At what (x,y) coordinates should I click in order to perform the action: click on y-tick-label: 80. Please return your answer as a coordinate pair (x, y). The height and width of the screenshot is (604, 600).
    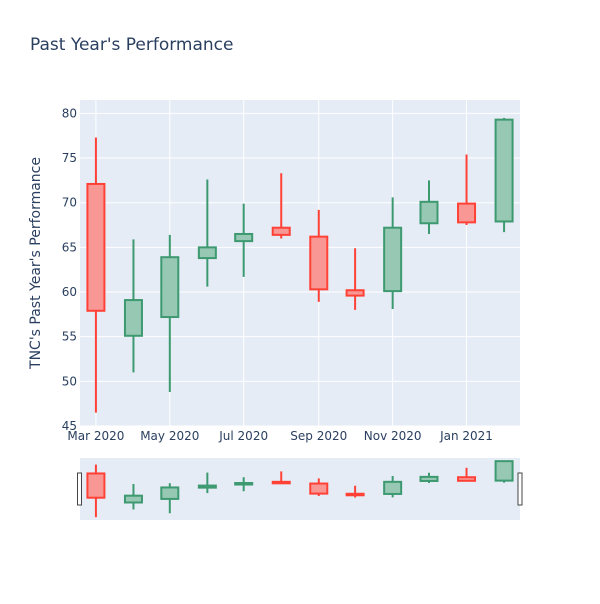
    Looking at the image, I should click on (69, 113).